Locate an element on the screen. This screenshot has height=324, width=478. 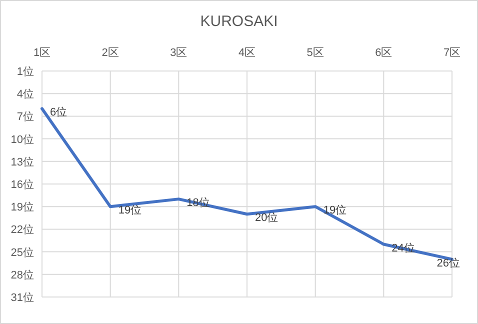
data-label: 20位 is located at coordinates (266, 218).